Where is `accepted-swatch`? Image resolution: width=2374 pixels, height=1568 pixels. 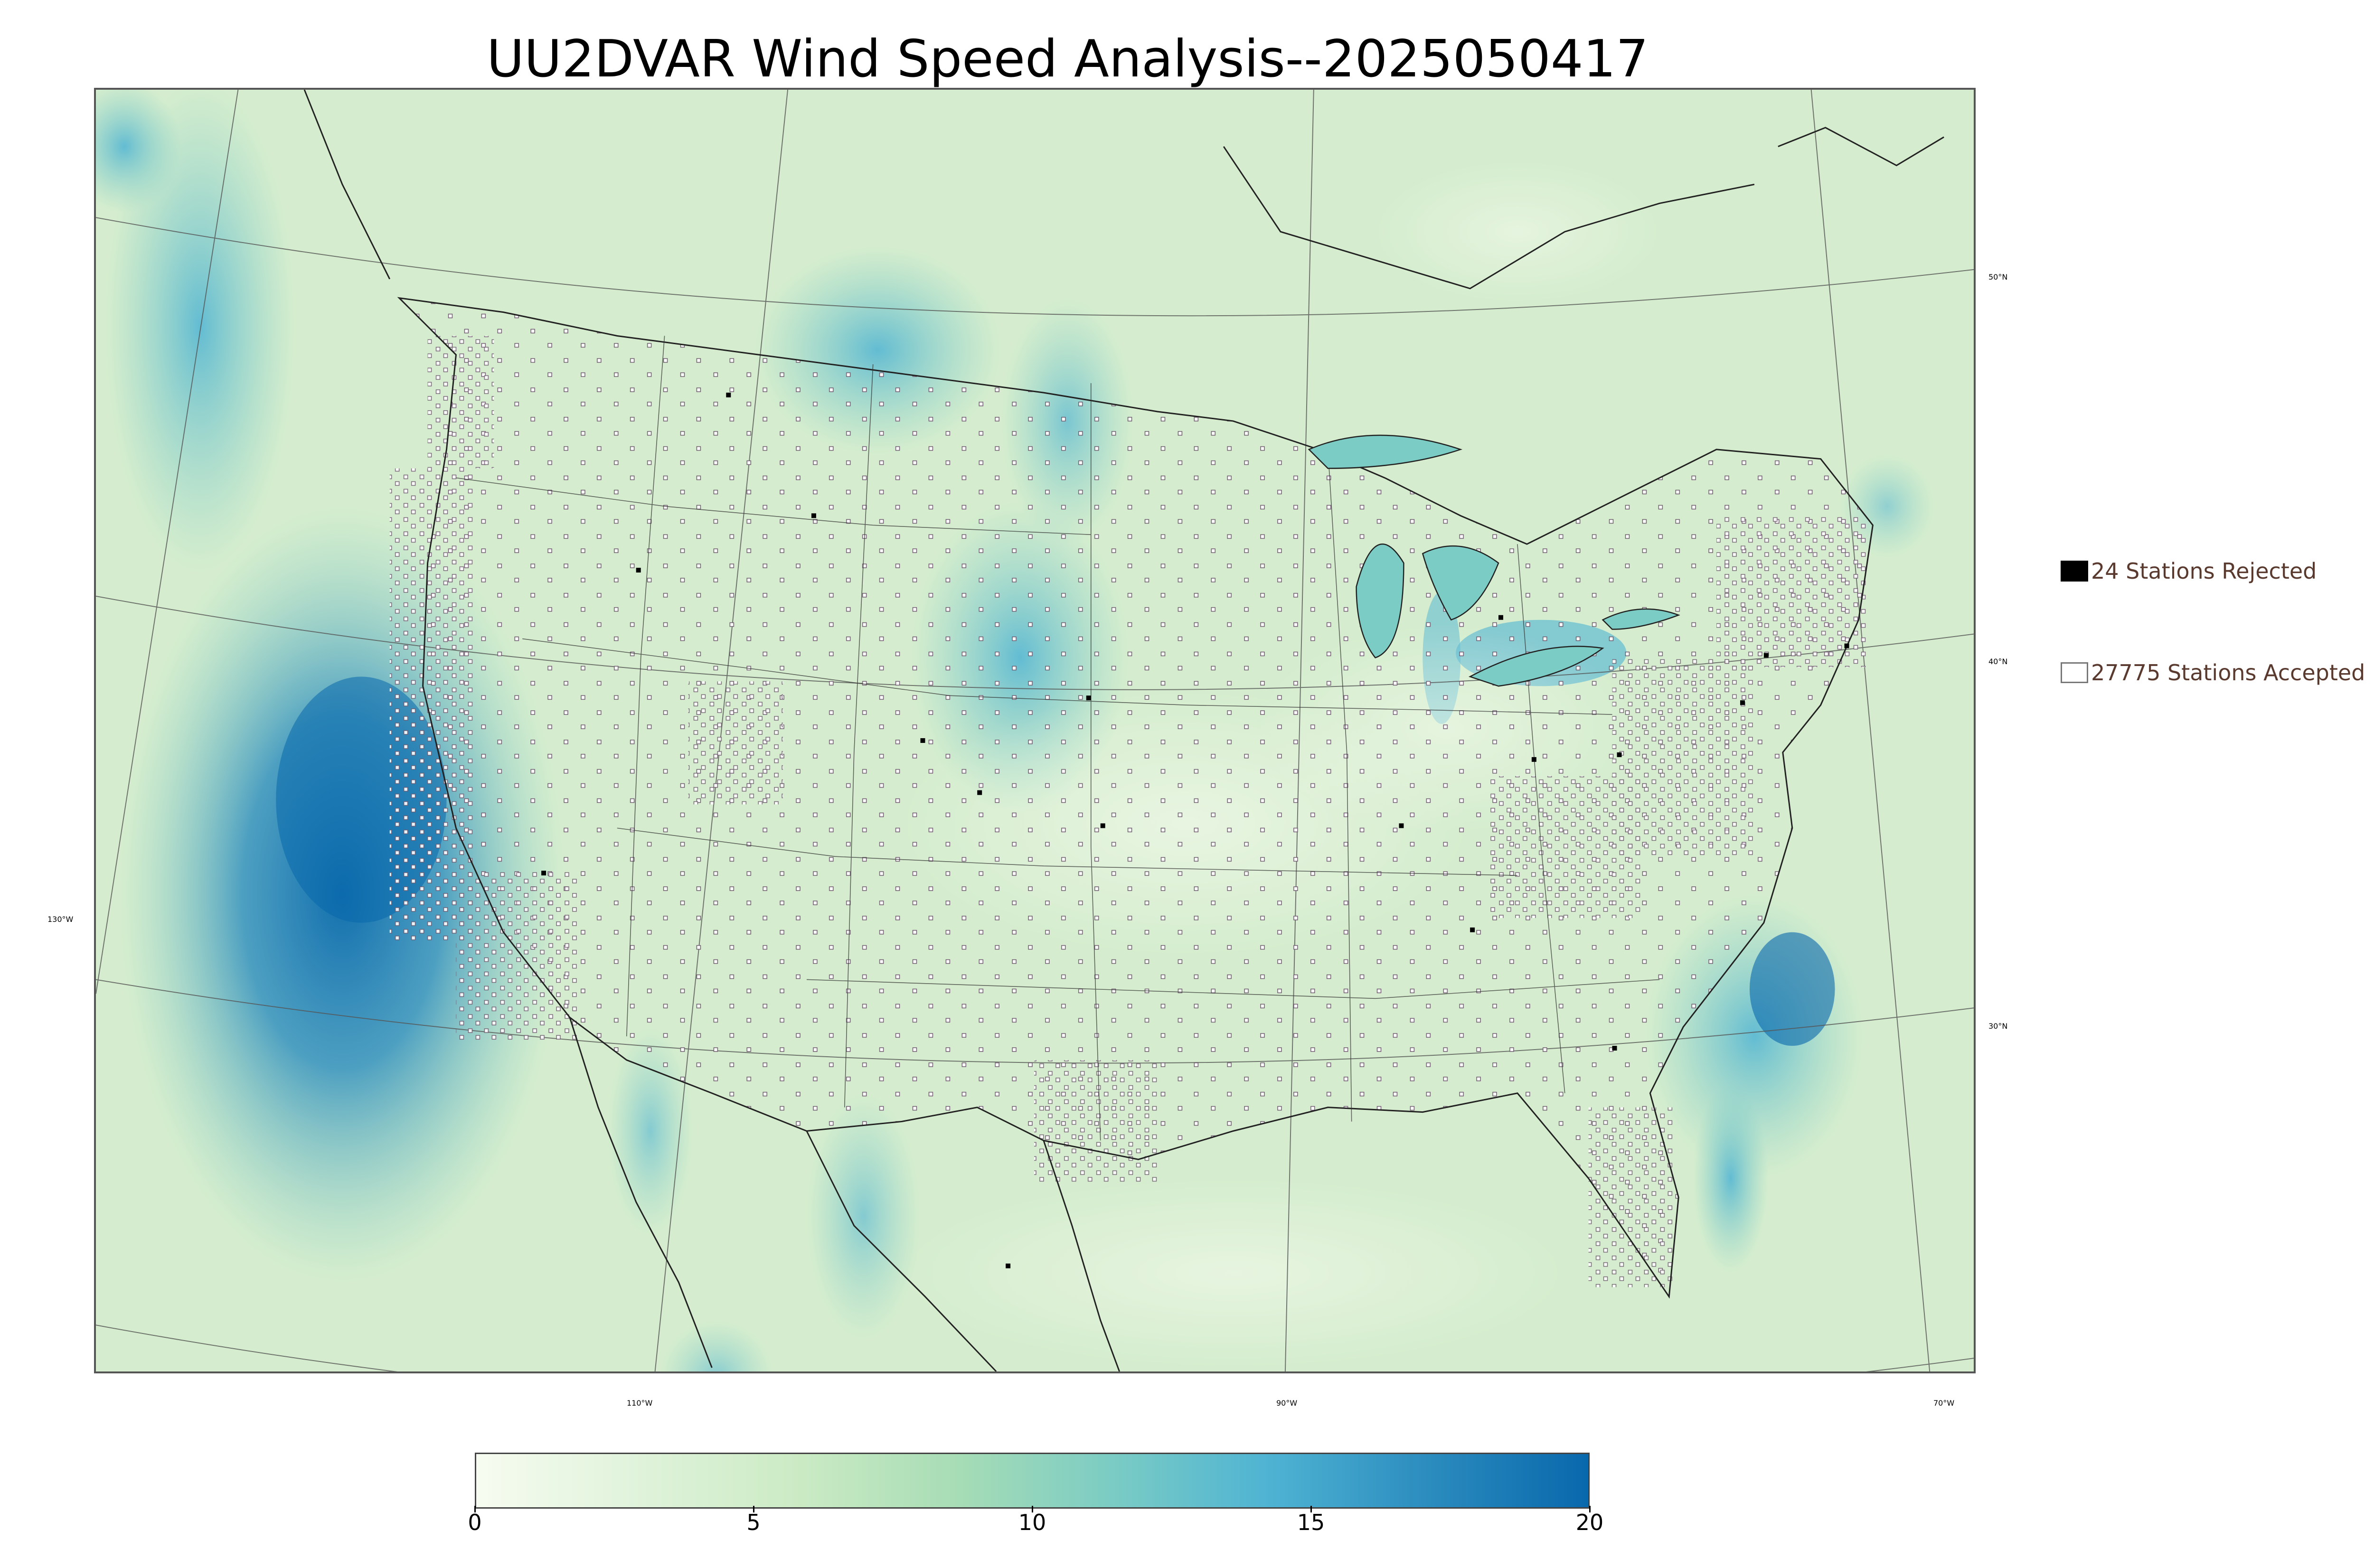
accepted-swatch is located at coordinates (2074, 673).